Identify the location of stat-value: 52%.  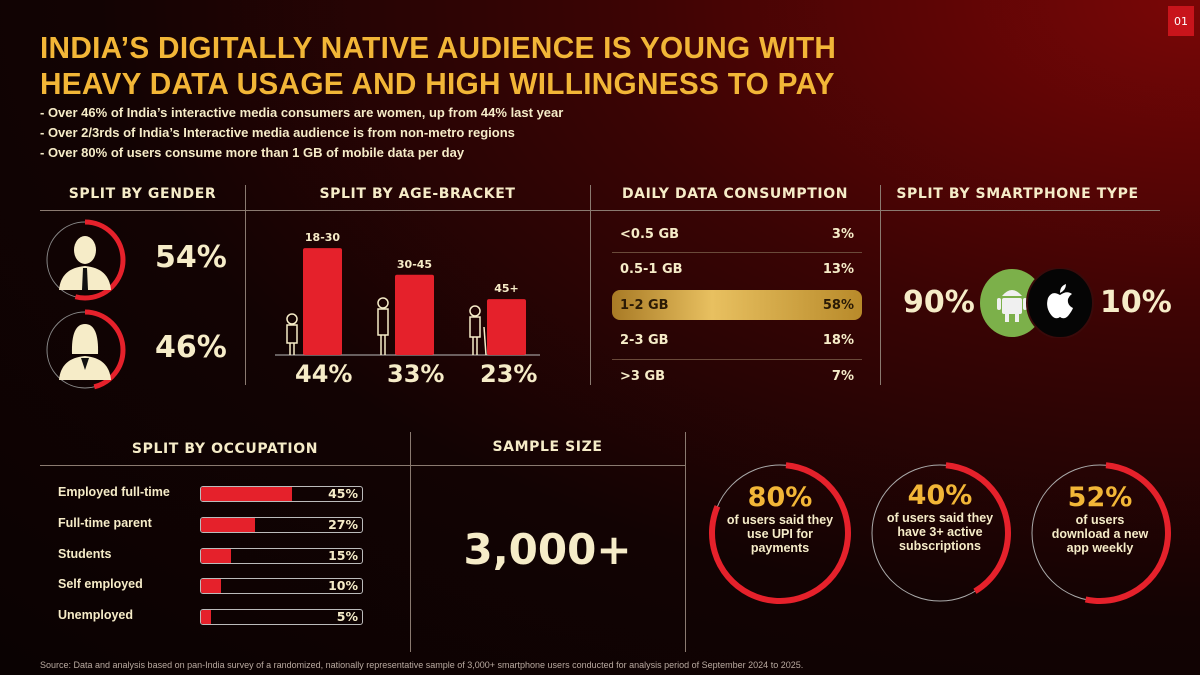
(1100, 497).